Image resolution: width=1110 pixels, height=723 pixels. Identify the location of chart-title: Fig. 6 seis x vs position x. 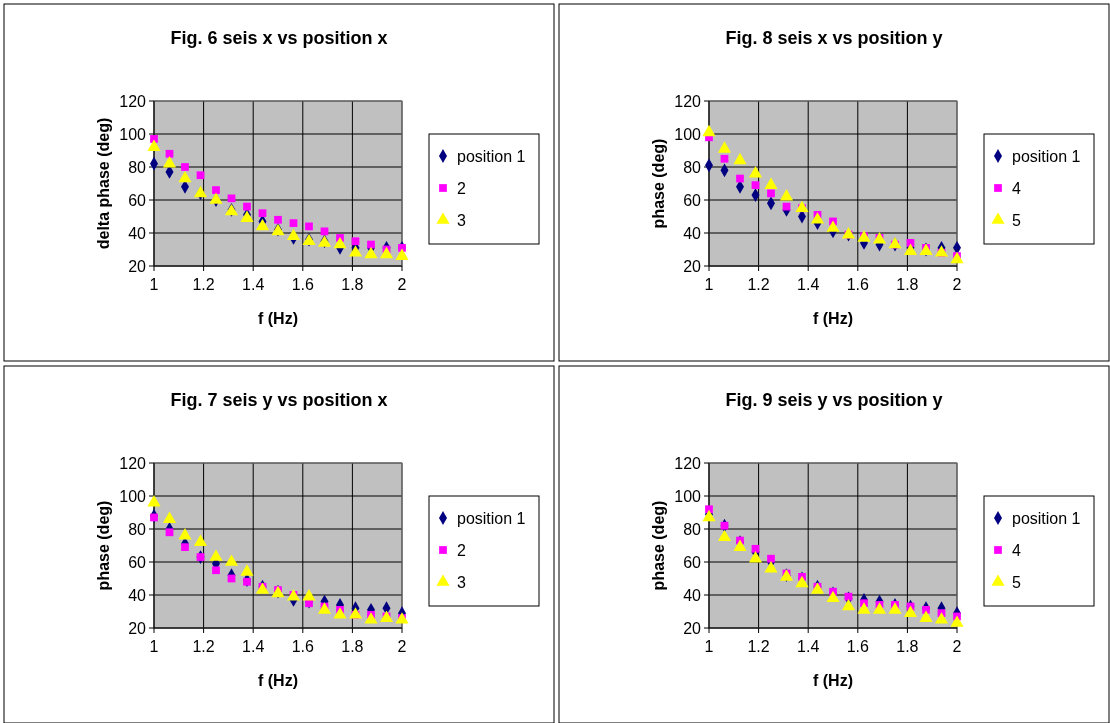
(279, 38).